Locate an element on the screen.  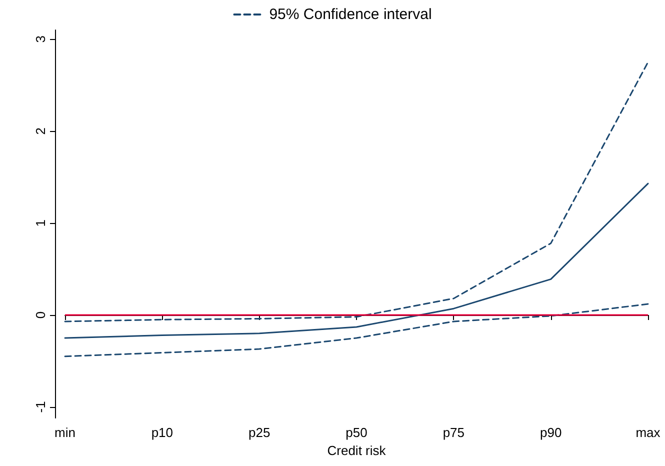
x-tick-label: p25 is located at coordinates (259, 432).